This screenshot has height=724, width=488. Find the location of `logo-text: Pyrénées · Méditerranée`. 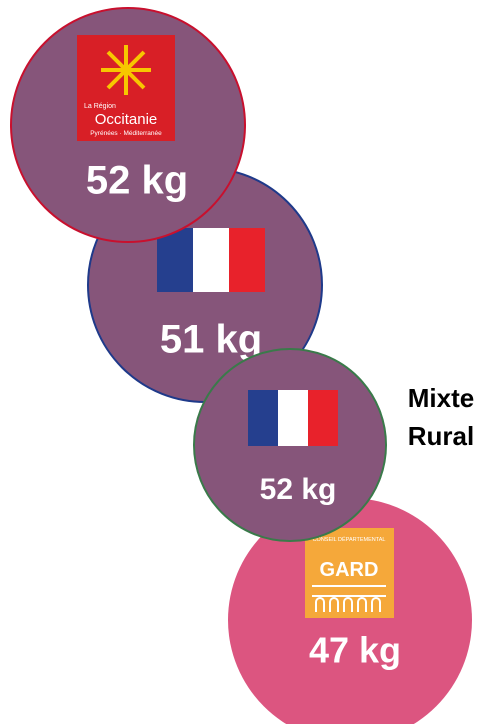

logo-text: Pyrénées · Méditerranée is located at coordinates (126, 133).